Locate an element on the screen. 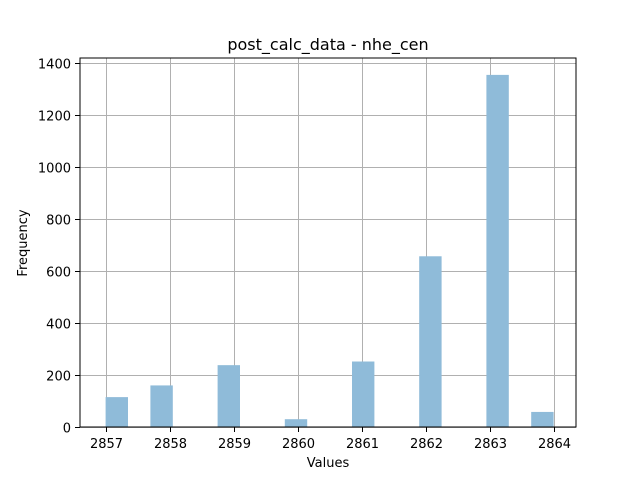 This screenshot has width=640, height=480. x-axis-label: Values is located at coordinates (328, 463).